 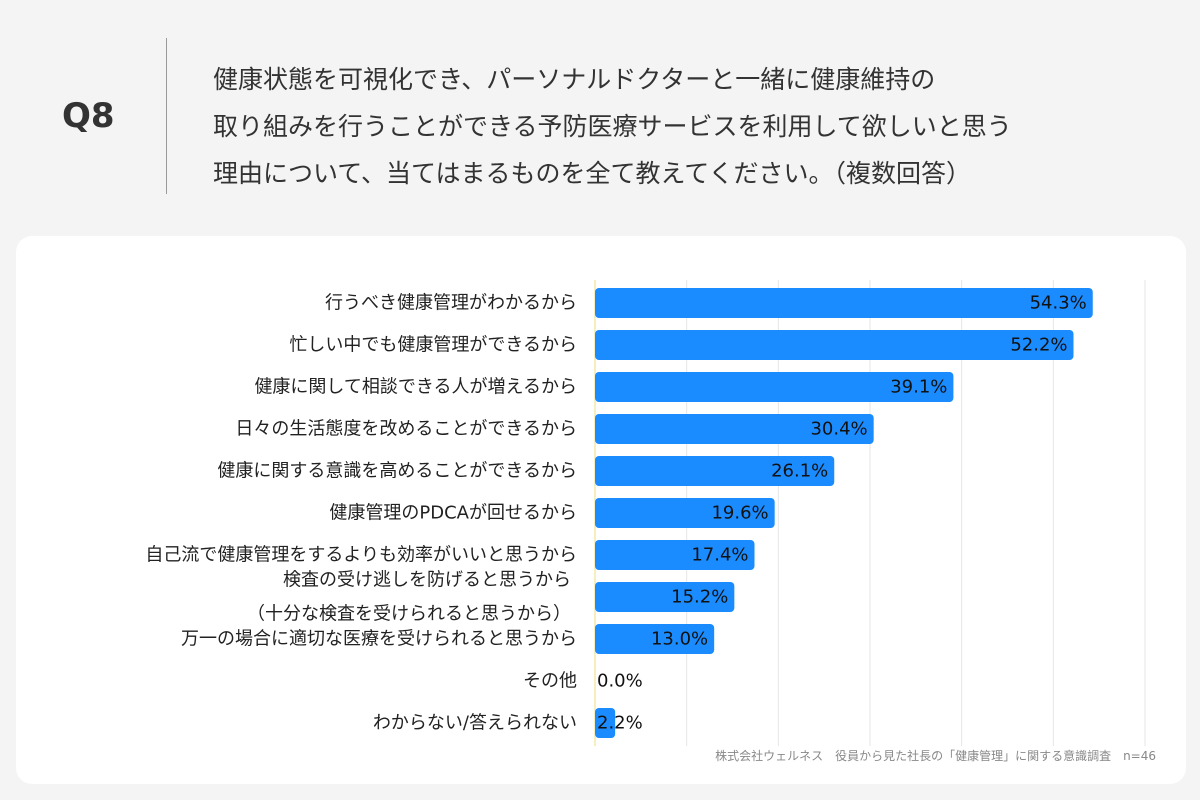 What do you see at coordinates (612, 126) in the screenshot?
I see `question-line: 取り組みを行うことができる予防医療サービスを利用して欲しいと思う` at bounding box center [612, 126].